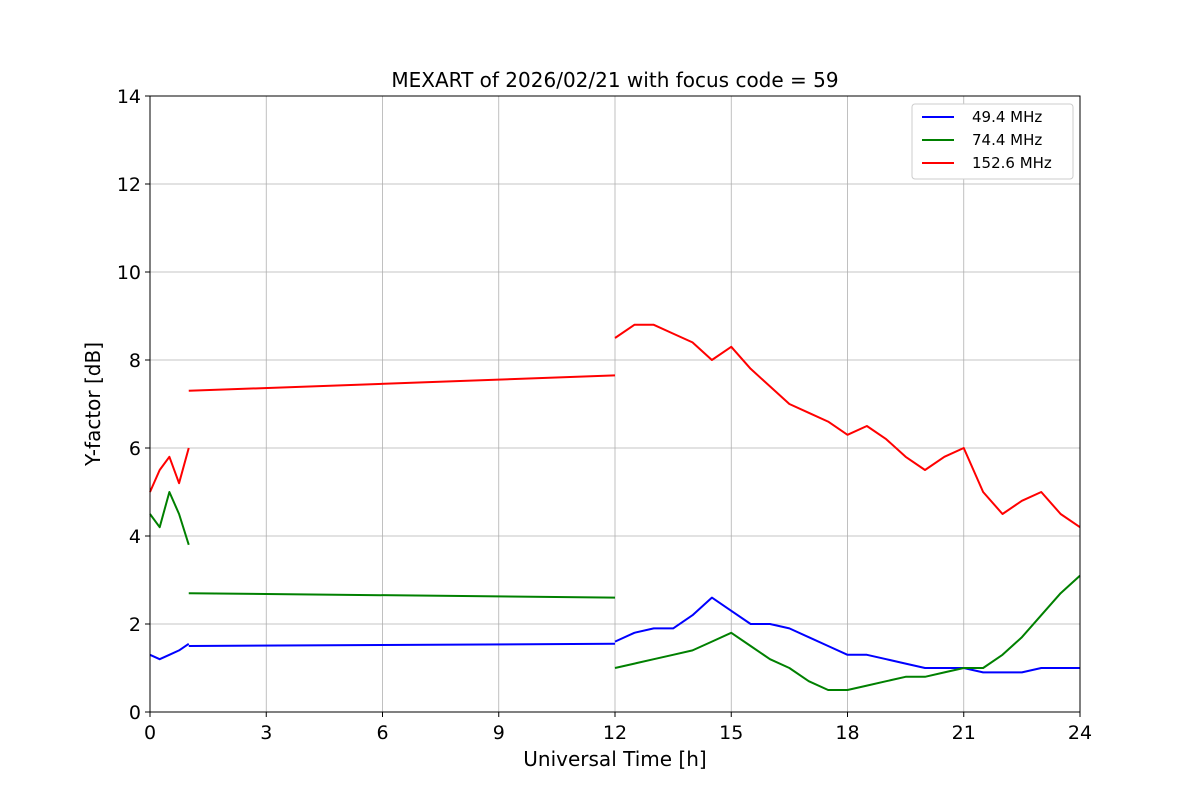 The height and width of the screenshot is (800, 1200). What do you see at coordinates (614, 759) in the screenshot?
I see `x-axis-label: Universal Time [h]` at bounding box center [614, 759].